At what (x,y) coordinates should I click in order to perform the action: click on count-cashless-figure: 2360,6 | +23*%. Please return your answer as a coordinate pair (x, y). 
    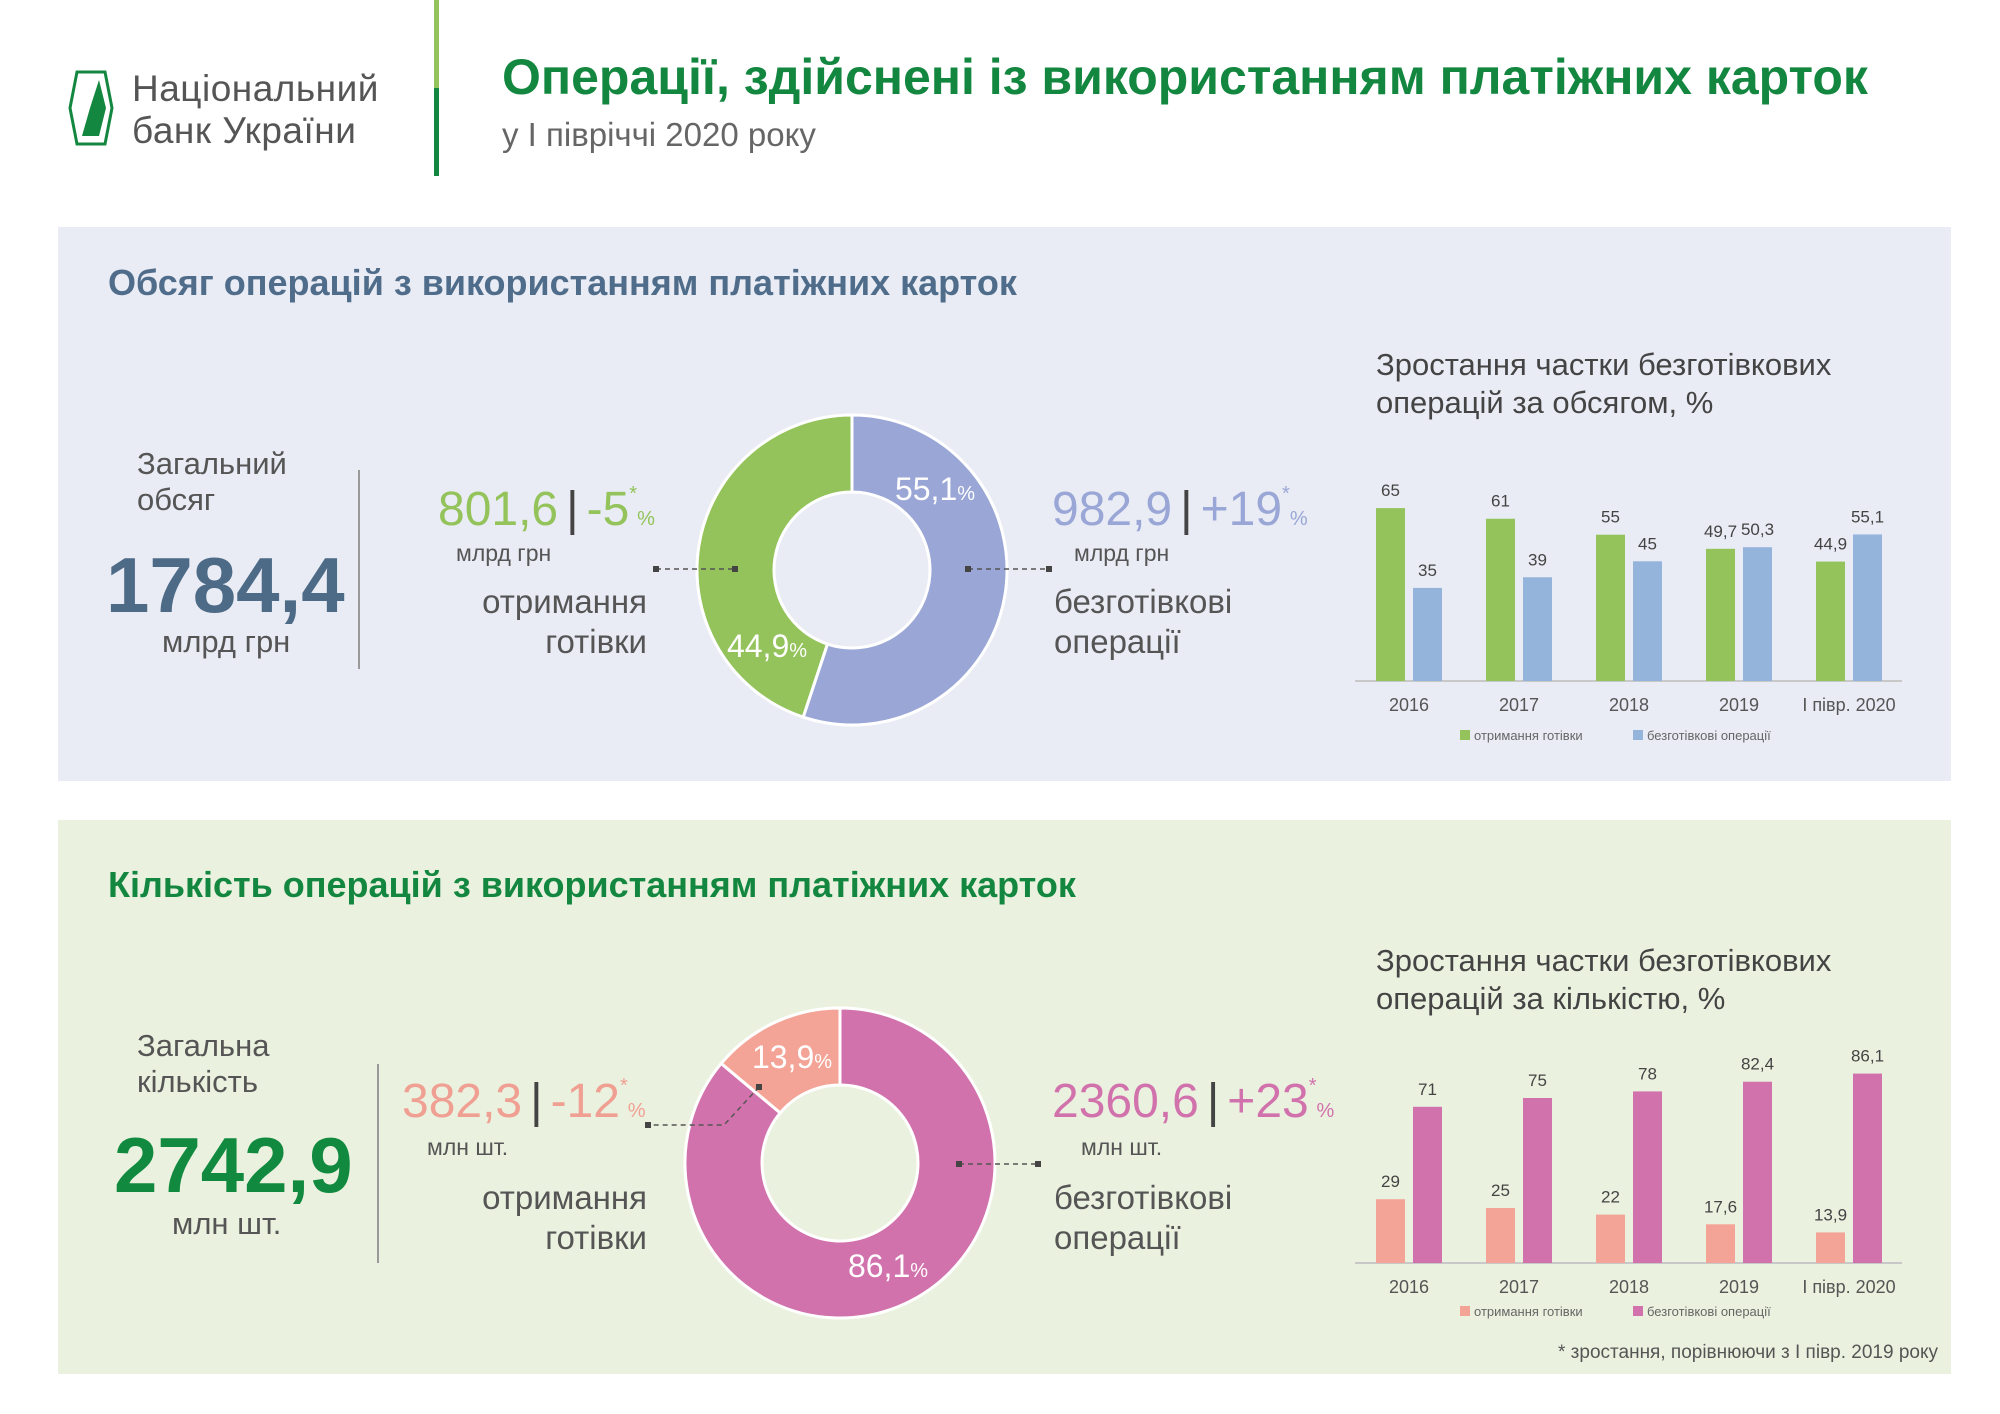
    Looking at the image, I should click on (1193, 1101).